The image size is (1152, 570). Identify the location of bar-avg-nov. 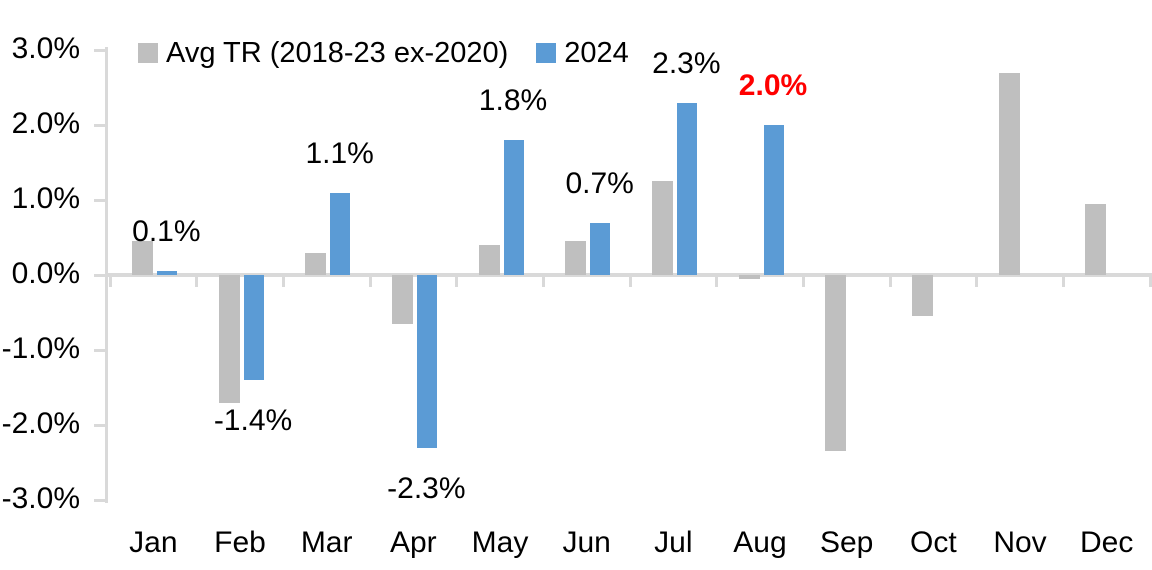
(1009, 173).